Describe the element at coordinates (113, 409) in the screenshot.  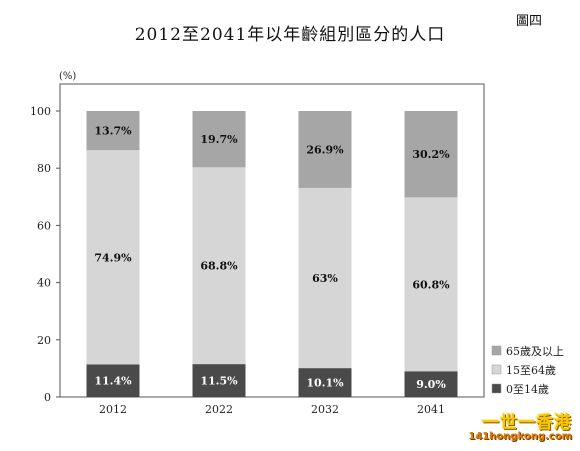
I see `x-tick-label: 2012` at that location.